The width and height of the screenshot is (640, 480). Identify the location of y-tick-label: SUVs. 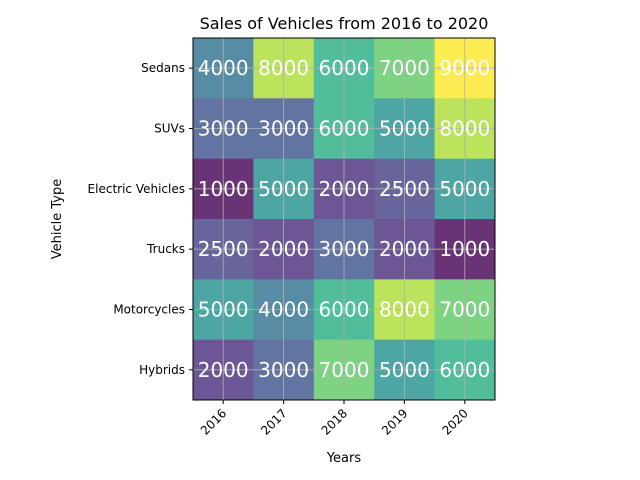
(169, 129).